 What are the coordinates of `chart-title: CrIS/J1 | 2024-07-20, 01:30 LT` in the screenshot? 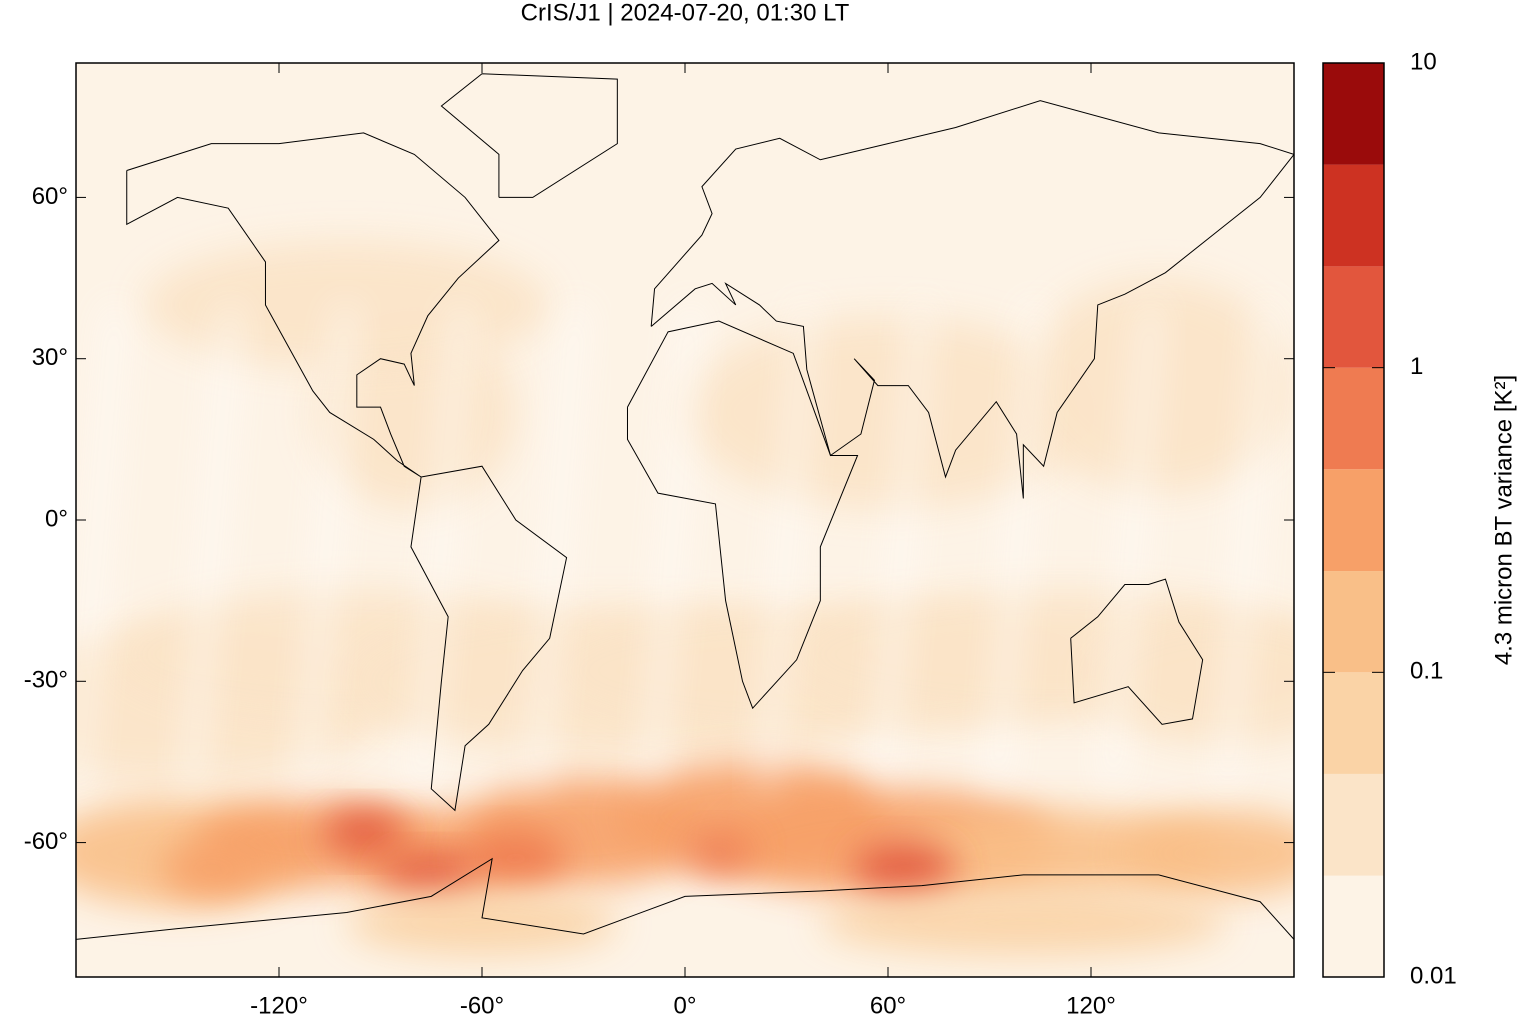 It's located at (685, 13).